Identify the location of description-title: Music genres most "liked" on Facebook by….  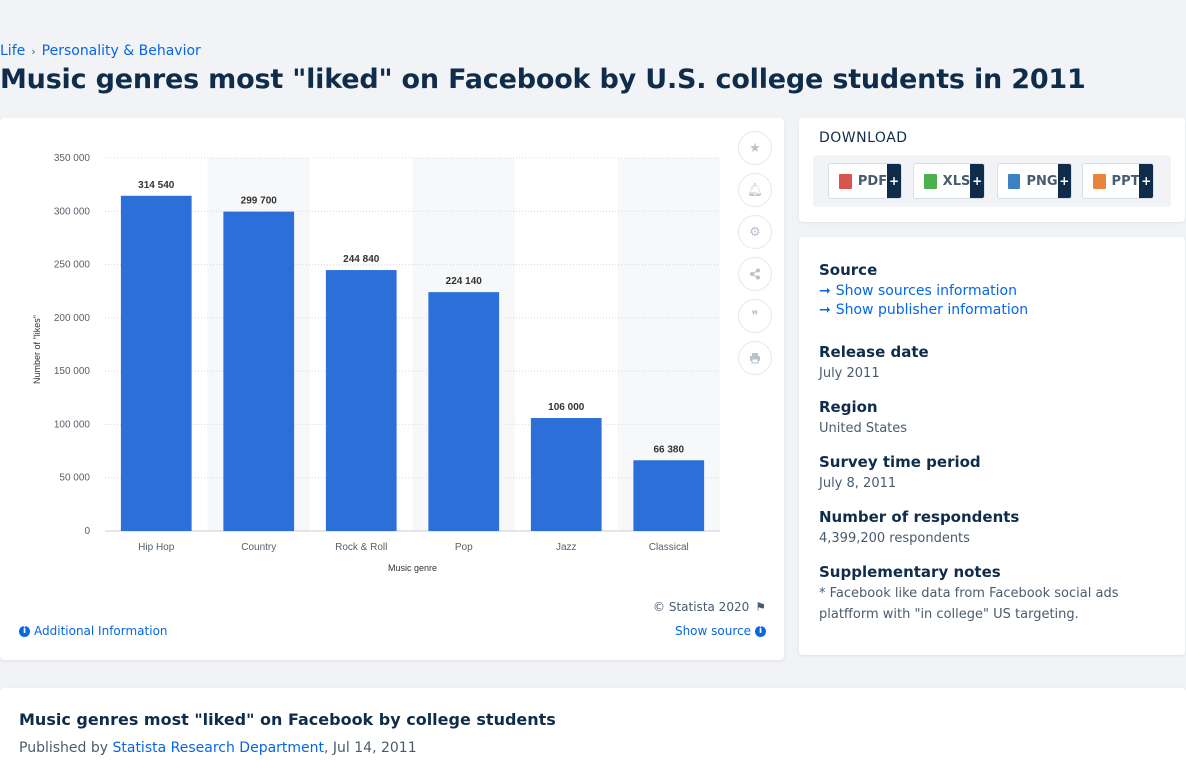
(287, 719).